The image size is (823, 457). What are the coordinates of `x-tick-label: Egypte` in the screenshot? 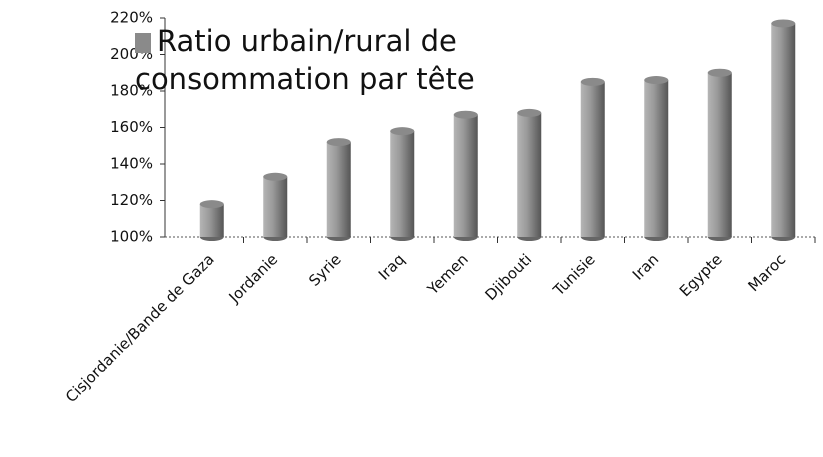 It's located at (701, 275).